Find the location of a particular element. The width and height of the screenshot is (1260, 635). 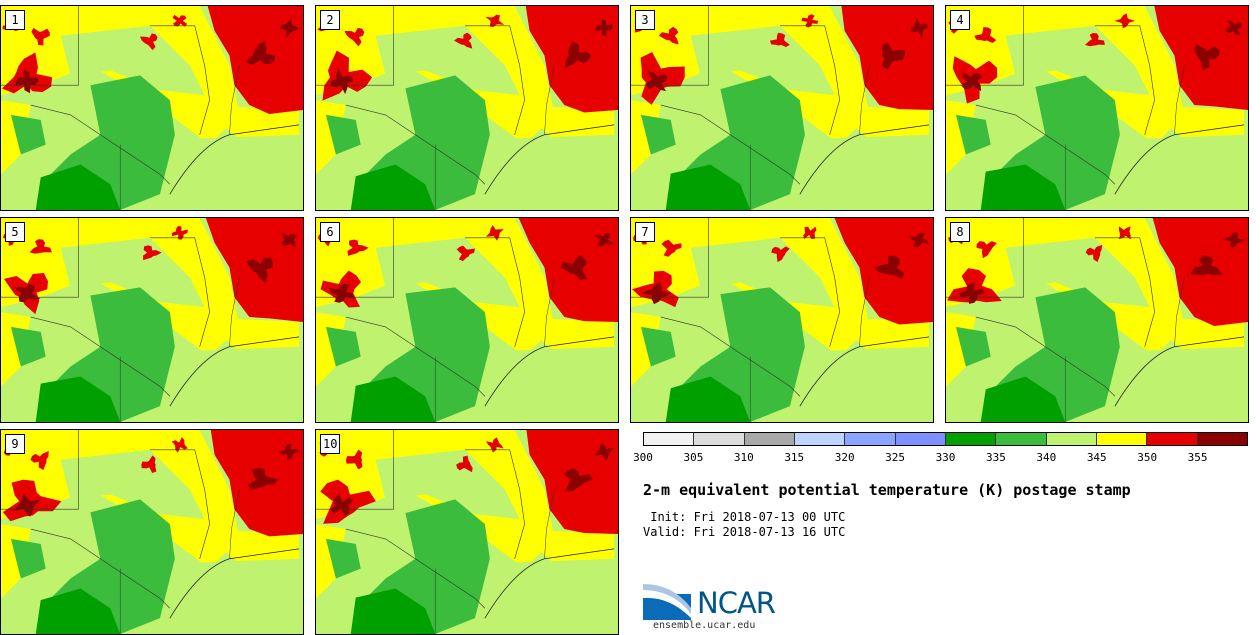

valid-time: Valid: Fri 2018-07-13 16 UTC is located at coordinates (744, 532).